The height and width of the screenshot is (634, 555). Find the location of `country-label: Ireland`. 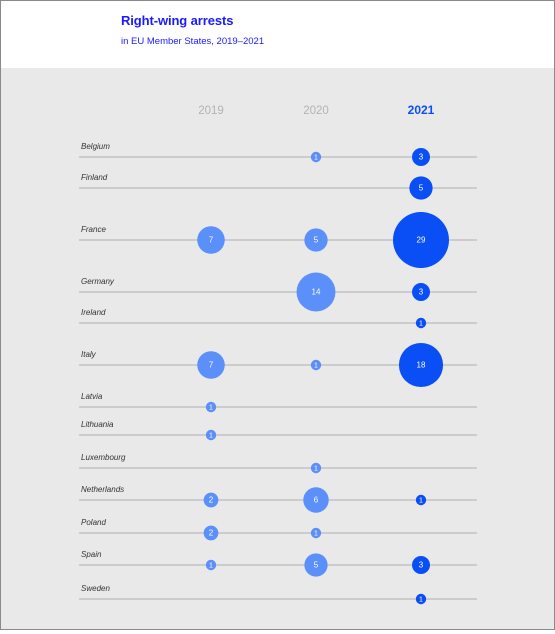

country-label: Ireland is located at coordinates (93, 312).